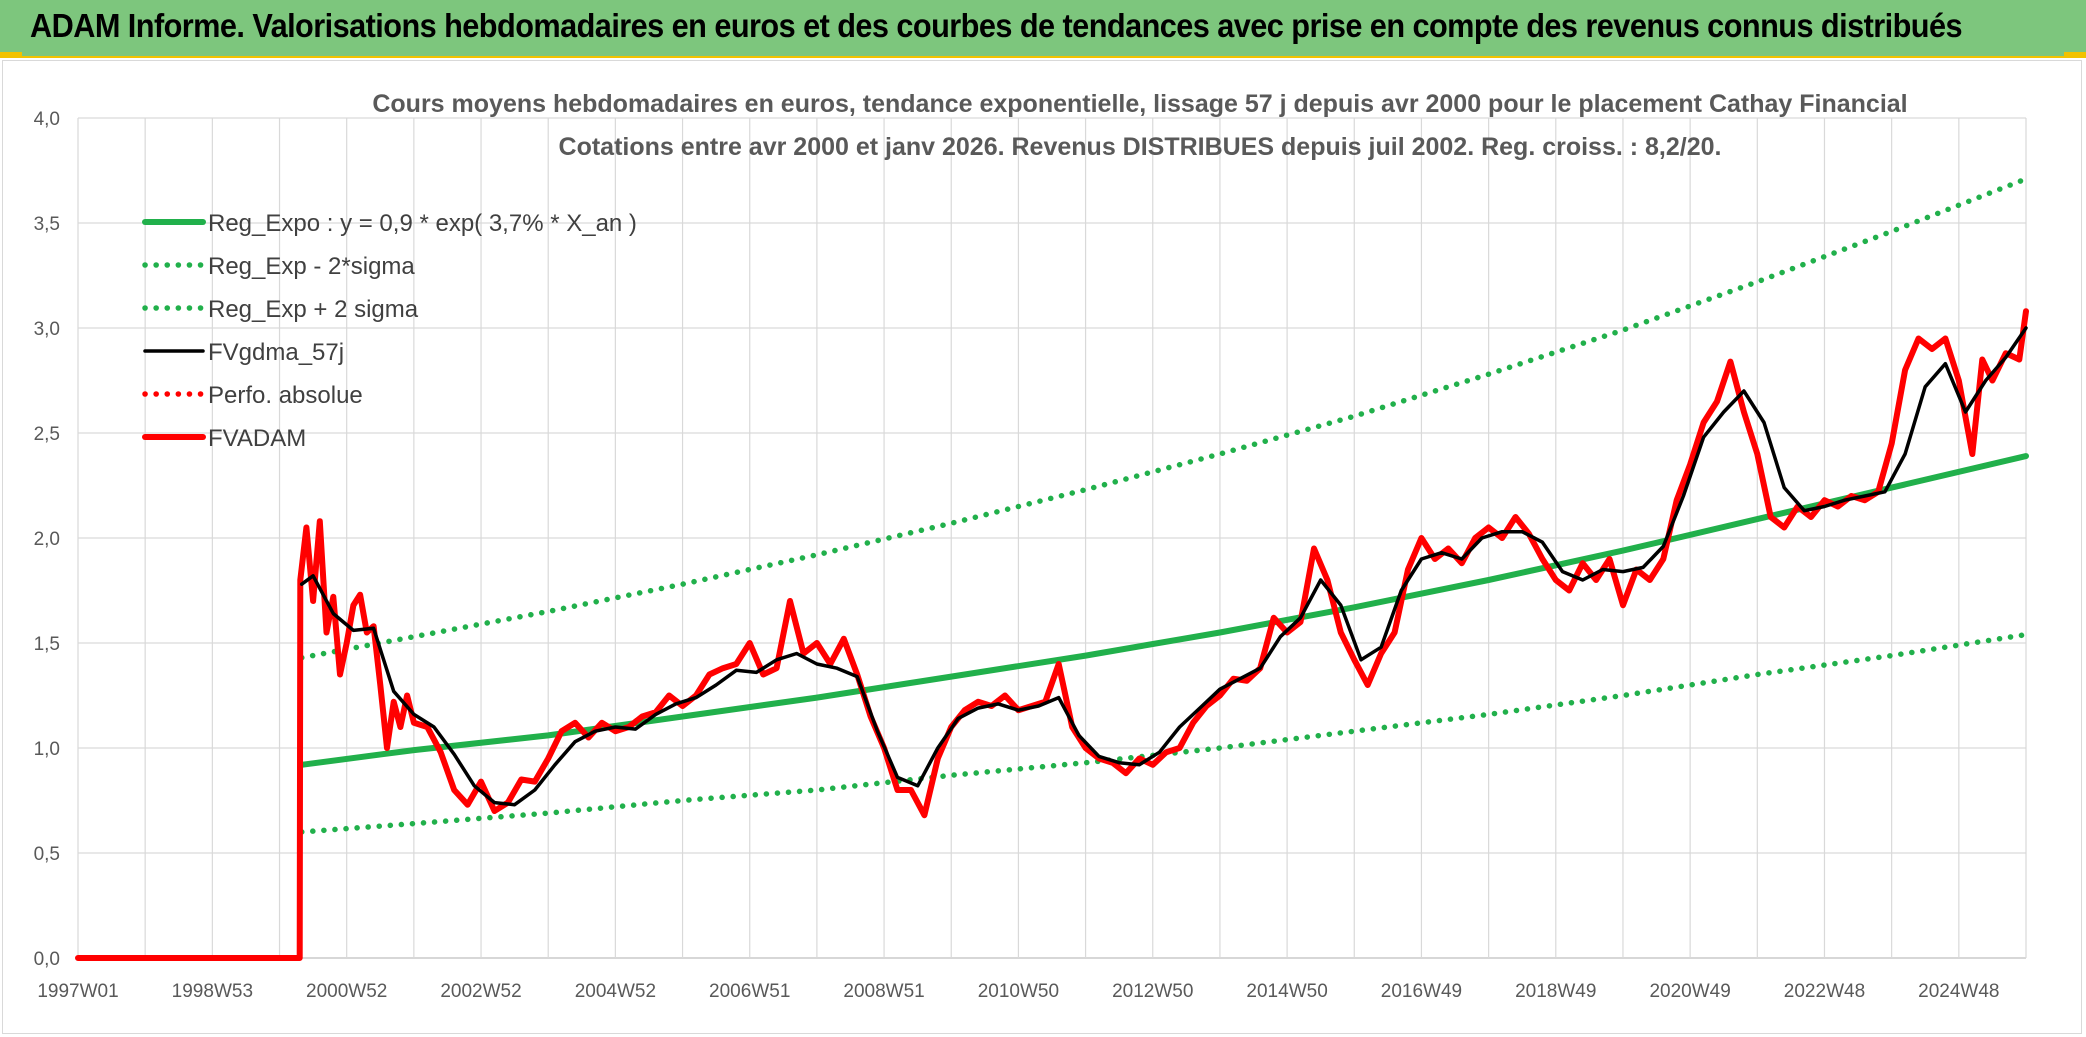 Image resolution: width=2086 pixels, height=1037 pixels. What do you see at coordinates (1421, 991) in the screenshot?
I see `x-tick-label: 2016W49` at bounding box center [1421, 991].